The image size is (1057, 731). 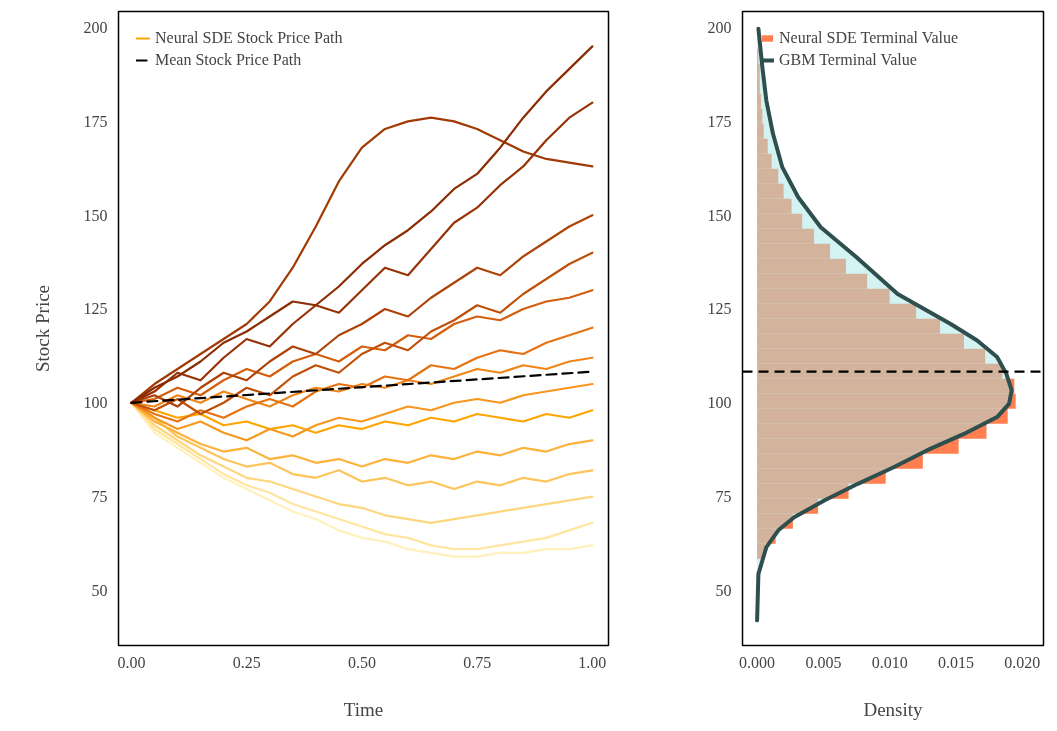 I want to click on y-axis-title: Stock Price, so click(x=42, y=328).